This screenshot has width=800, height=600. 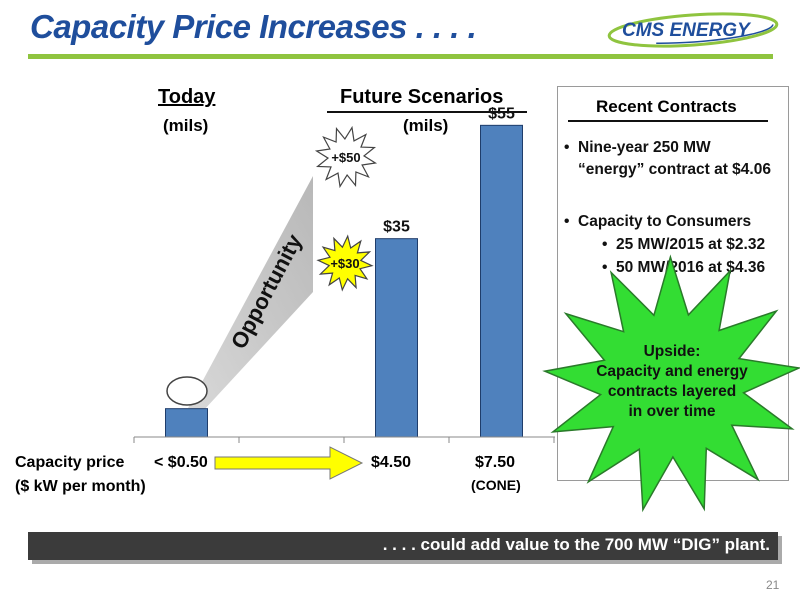 What do you see at coordinates (187, 97) in the screenshot?
I see `header-today: Today` at bounding box center [187, 97].